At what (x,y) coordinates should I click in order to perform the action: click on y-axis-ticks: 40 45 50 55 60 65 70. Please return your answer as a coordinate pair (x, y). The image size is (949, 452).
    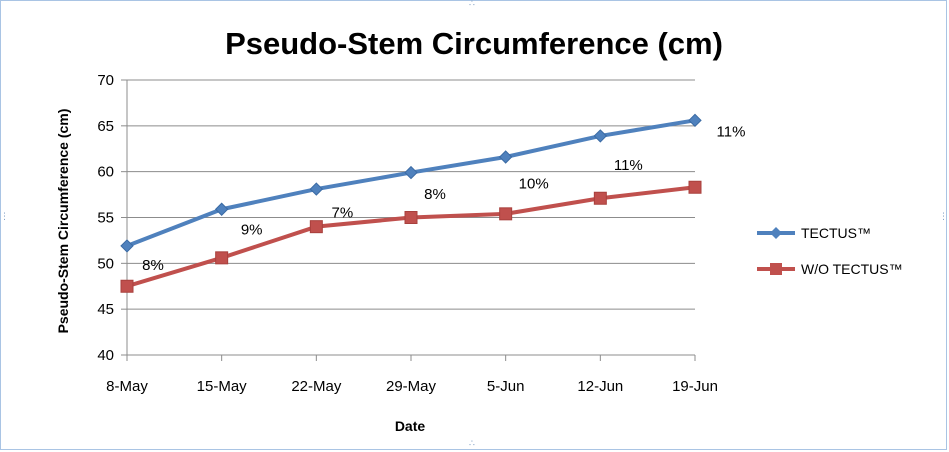
    Looking at the image, I should click on (112, 218).